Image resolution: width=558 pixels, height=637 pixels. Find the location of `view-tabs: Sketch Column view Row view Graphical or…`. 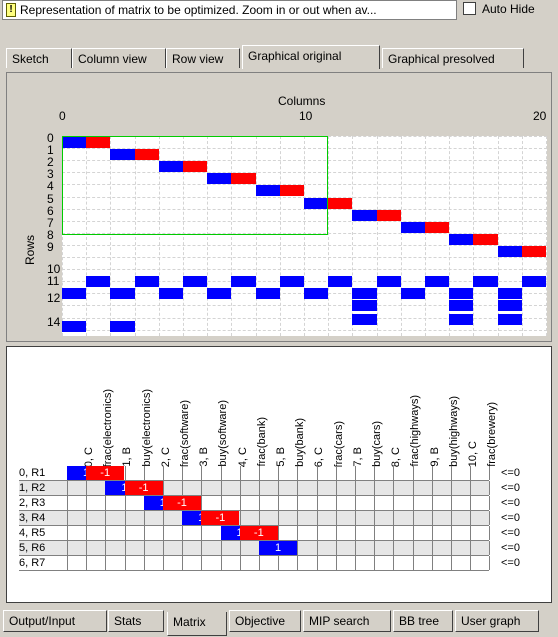

view-tabs: Sketch Column view Row view Graphical or… is located at coordinates (279, 58).